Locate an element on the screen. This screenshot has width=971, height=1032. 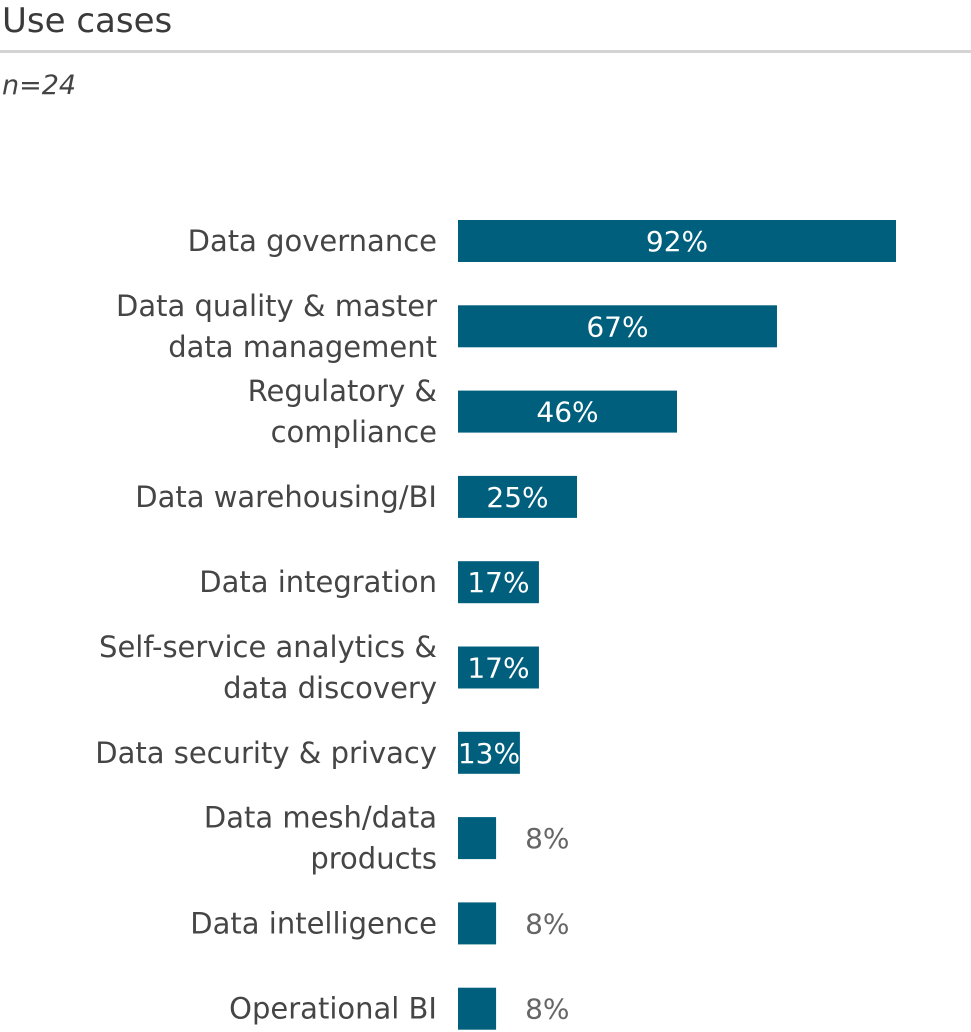
category-label: compliance is located at coordinates (354, 432).